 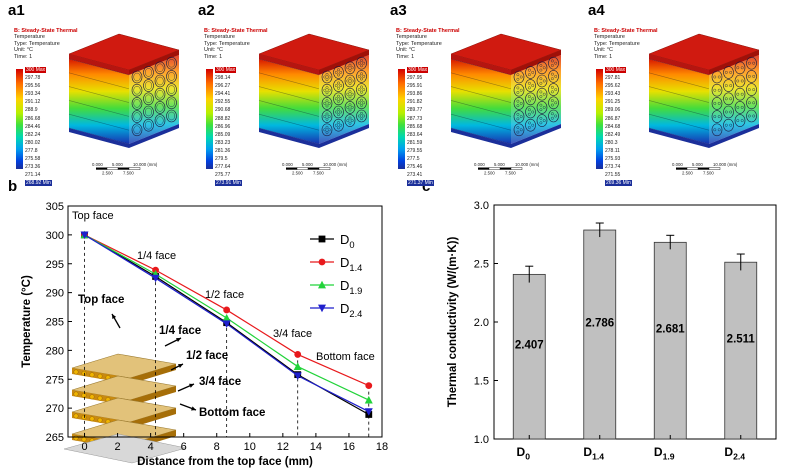 I want to click on scale-tick-label: 285.68, so click(x=415, y=126).